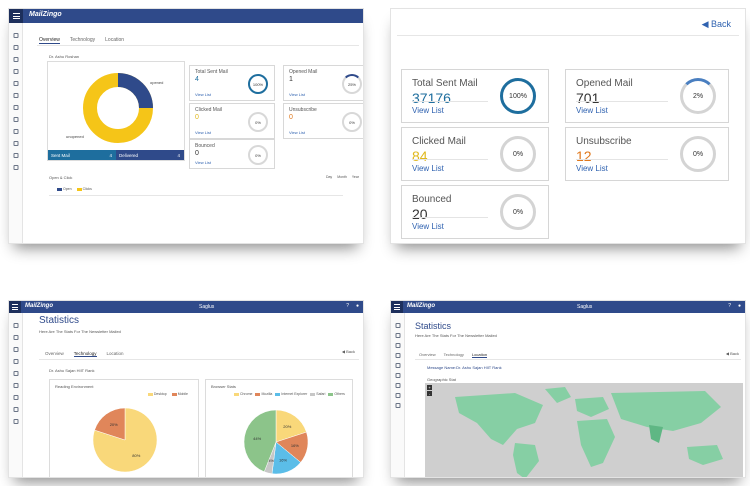 This screenshot has width=750, height=486. What do you see at coordinates (439, 141) in the screenshot?
I see `card-label: Clicked Mail` at bounding box center [439, 141].